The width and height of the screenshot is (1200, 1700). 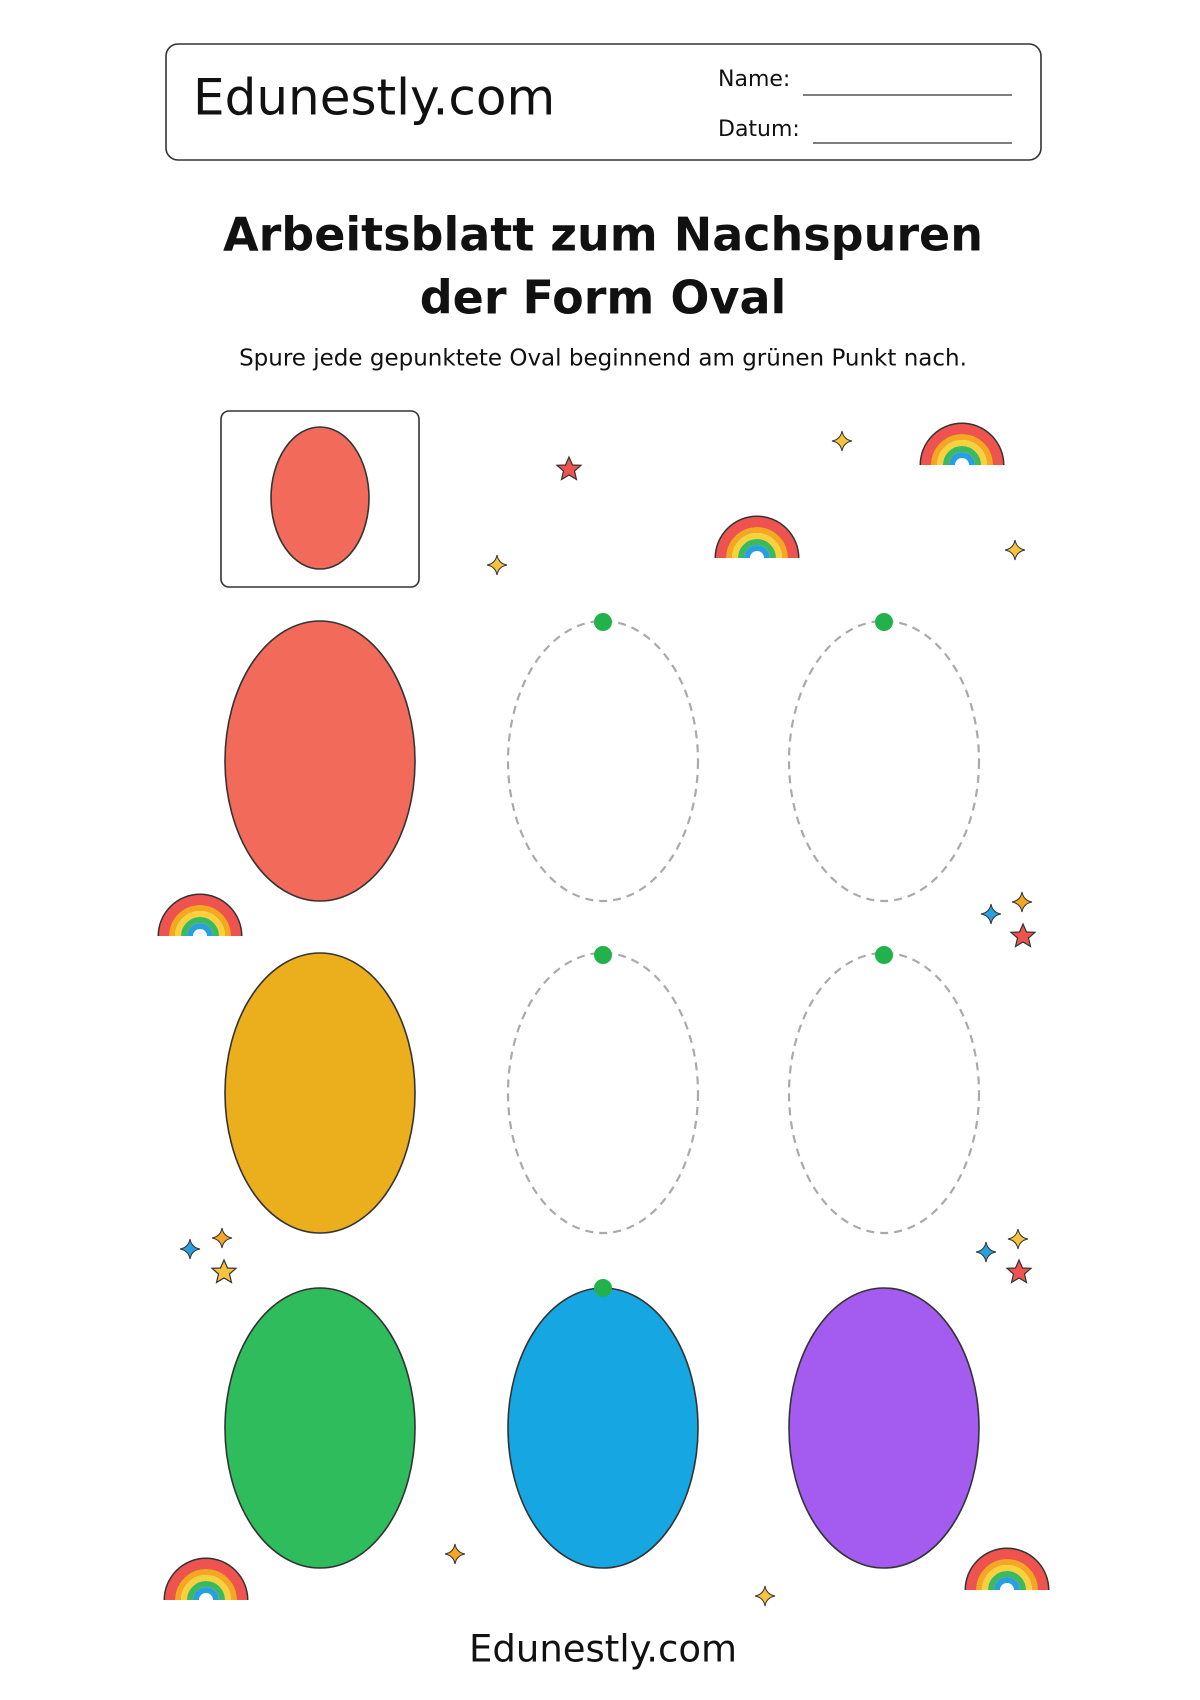 I want to click on example-oval, so click(x=320, y=498).